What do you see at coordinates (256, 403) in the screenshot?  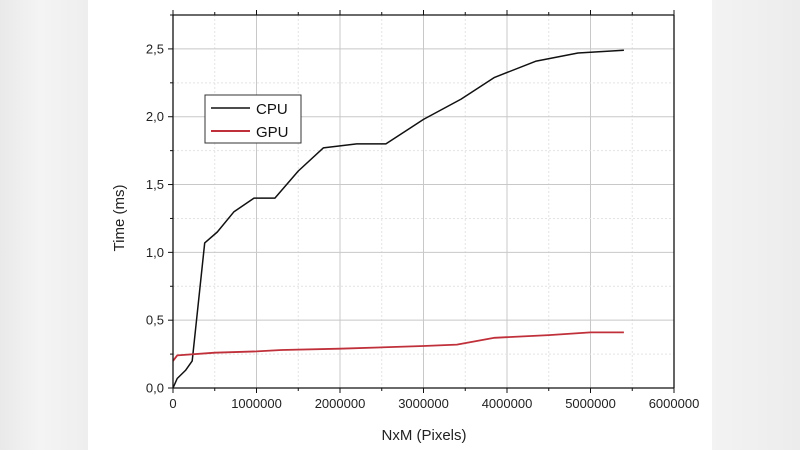 I see `x-tick-label: 1000000` at bounding box center [256, 403].